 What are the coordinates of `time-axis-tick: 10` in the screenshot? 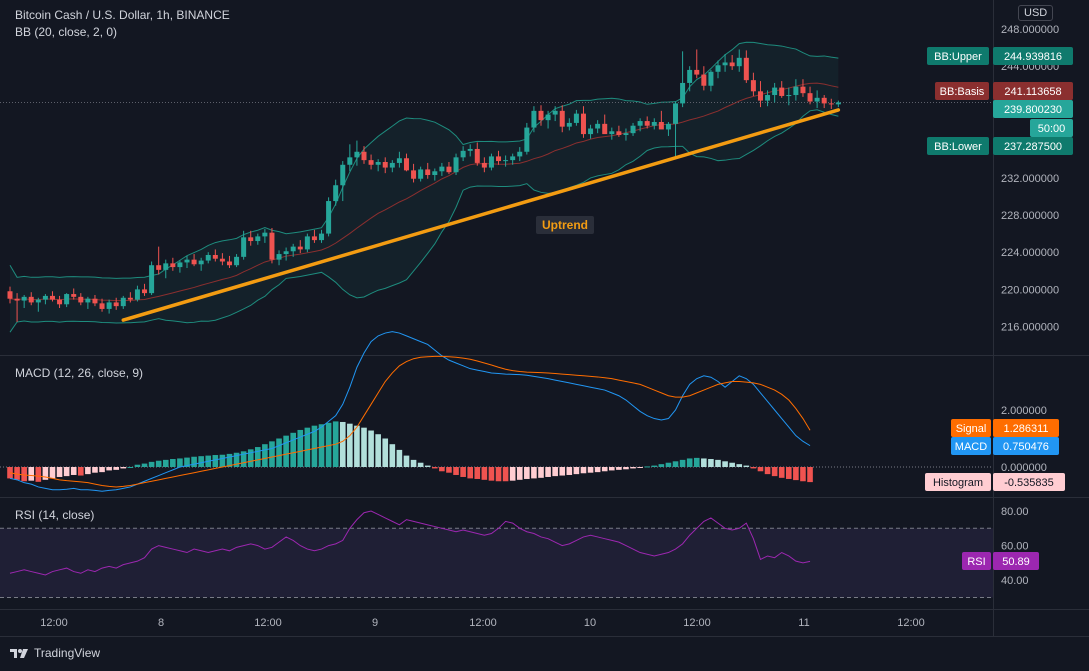 It's located at (590, 623).